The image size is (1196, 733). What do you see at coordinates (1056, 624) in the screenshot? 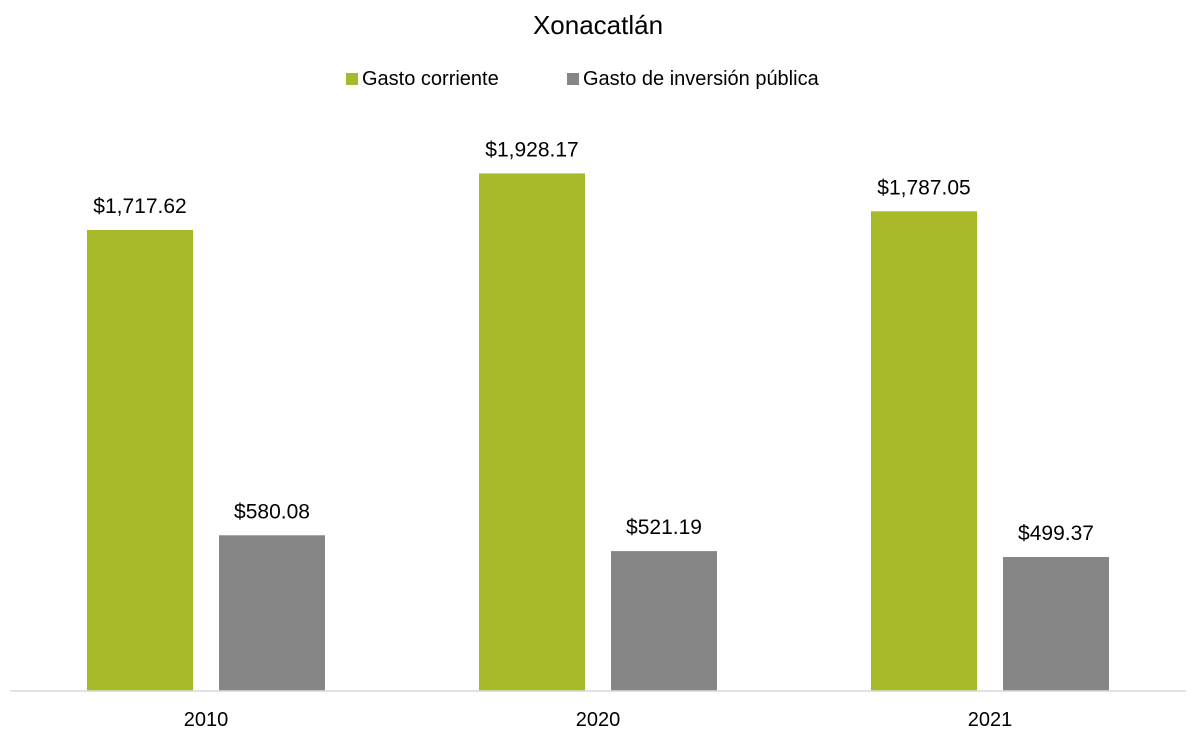
I see `bar-gasto-inversion-2021` at bounding box center [1056, 624].